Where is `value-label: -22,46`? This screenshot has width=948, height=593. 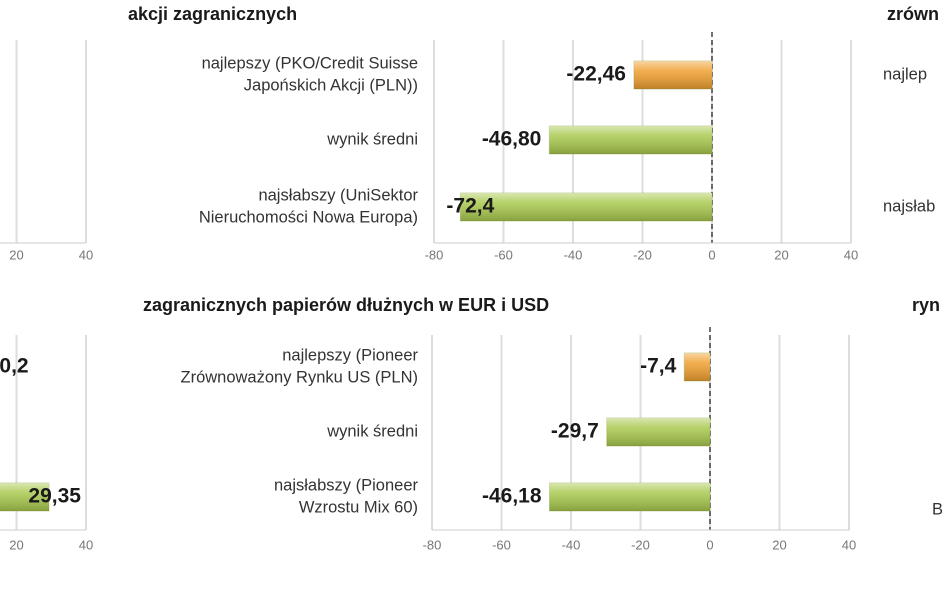
value-label: -22,46 is located at coordinates (596, 74).